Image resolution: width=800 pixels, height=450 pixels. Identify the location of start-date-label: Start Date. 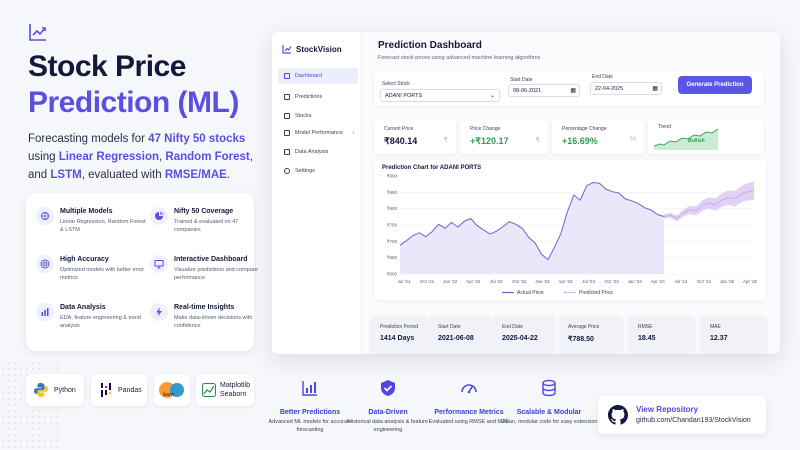
(521, 80).